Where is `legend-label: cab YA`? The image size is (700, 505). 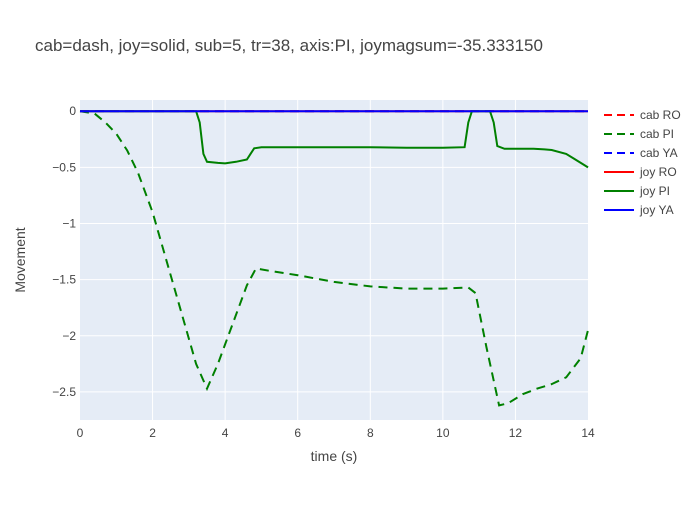 legend-label: cab YA is located at coordinates (659, 153).